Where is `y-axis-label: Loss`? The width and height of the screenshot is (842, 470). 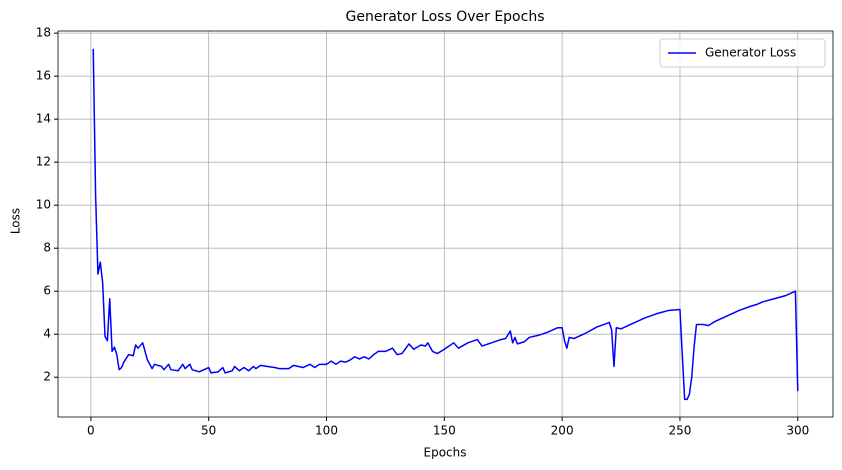
y-axis-label: Loss is located at coordinates (16, 221).